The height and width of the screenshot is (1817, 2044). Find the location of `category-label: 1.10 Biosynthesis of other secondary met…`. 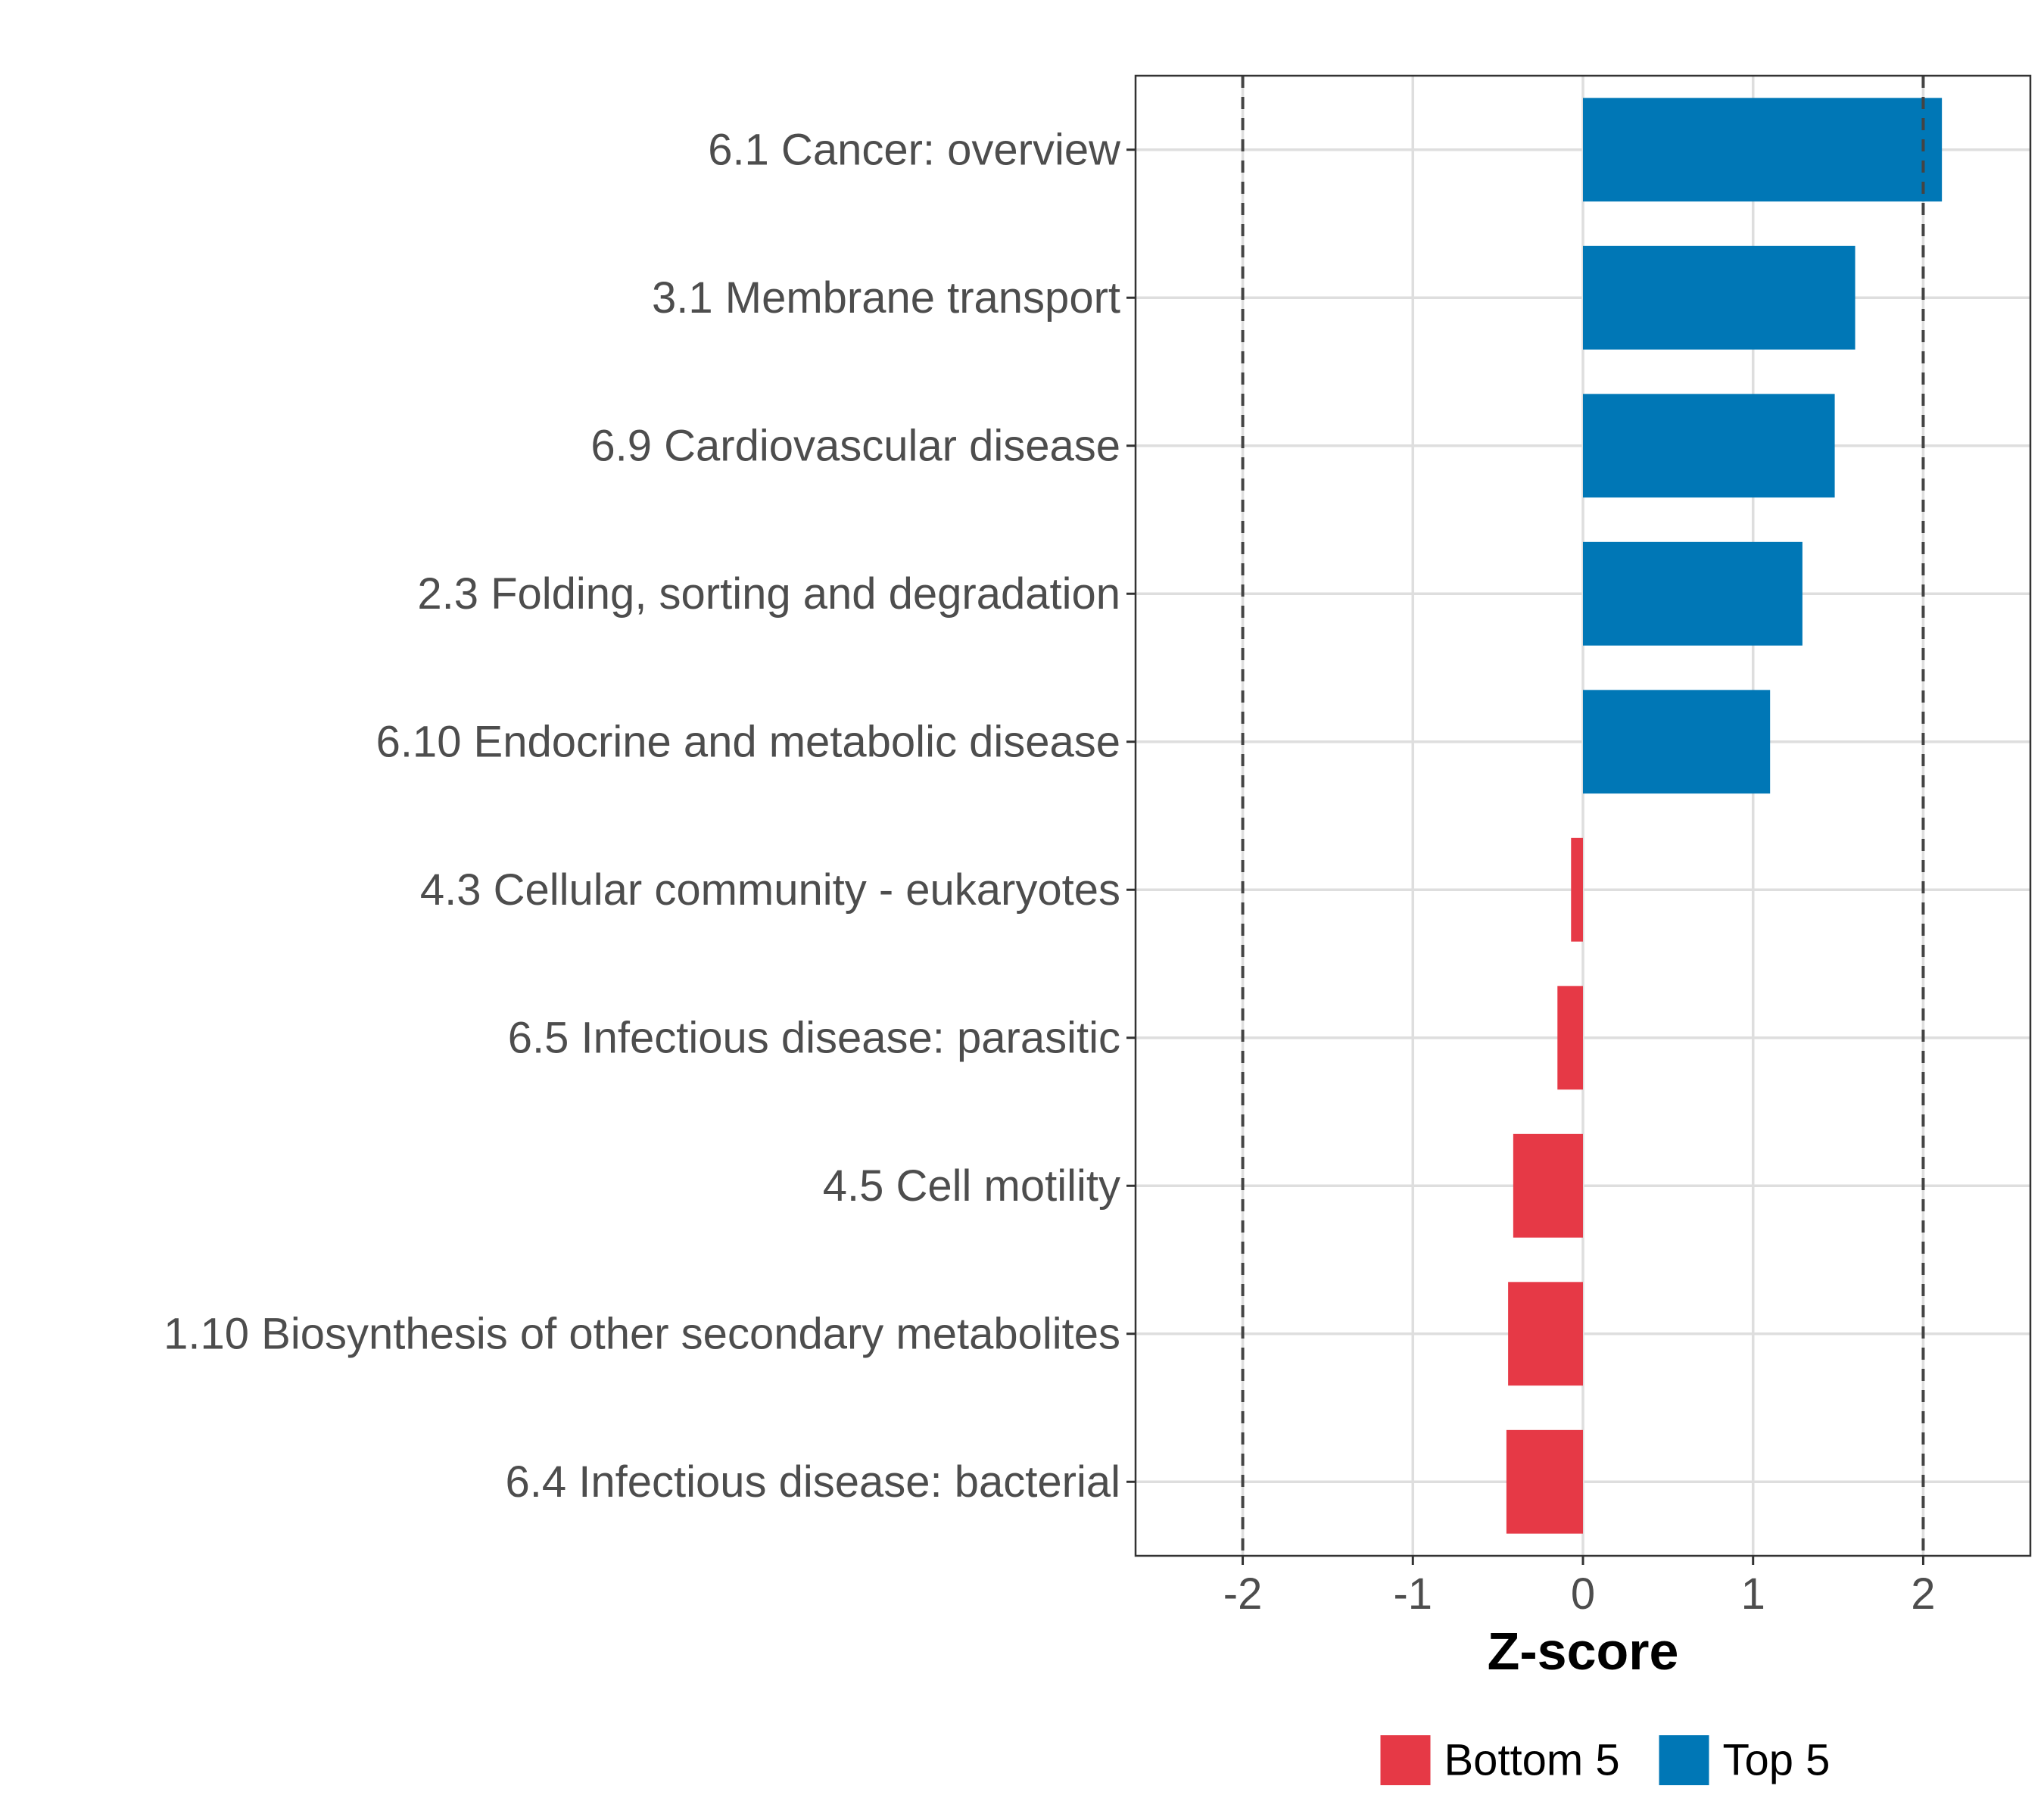

category-label: 1.10 Biosynthesis of other secondary met… is located at coordinates (642, 1333).